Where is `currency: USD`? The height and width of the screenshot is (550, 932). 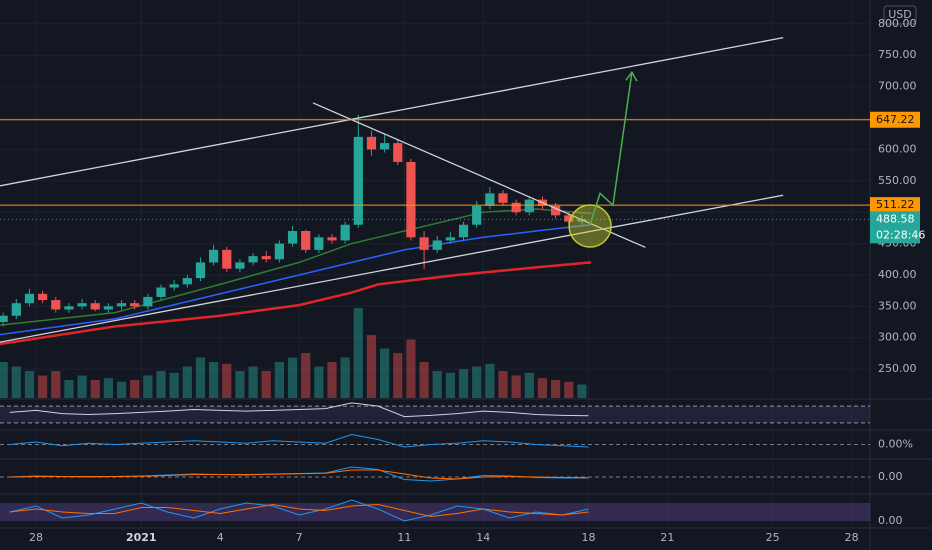
currency: USD is located at coordinates (900, 14).